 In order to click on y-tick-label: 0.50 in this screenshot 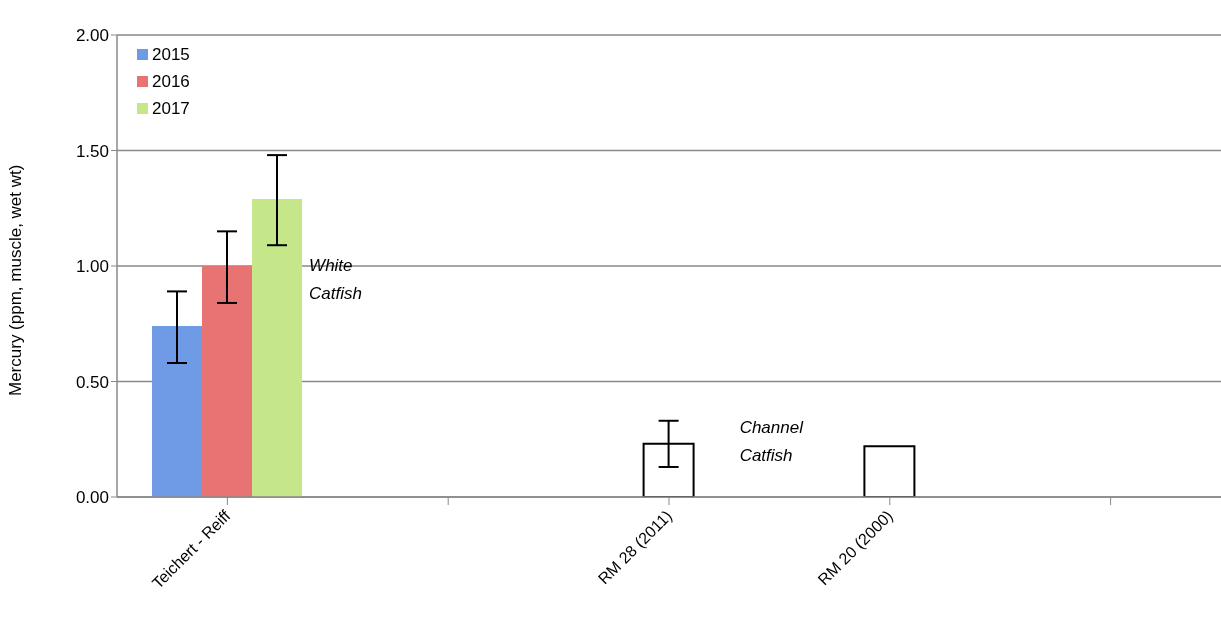, I will do `click(92, 382)`.